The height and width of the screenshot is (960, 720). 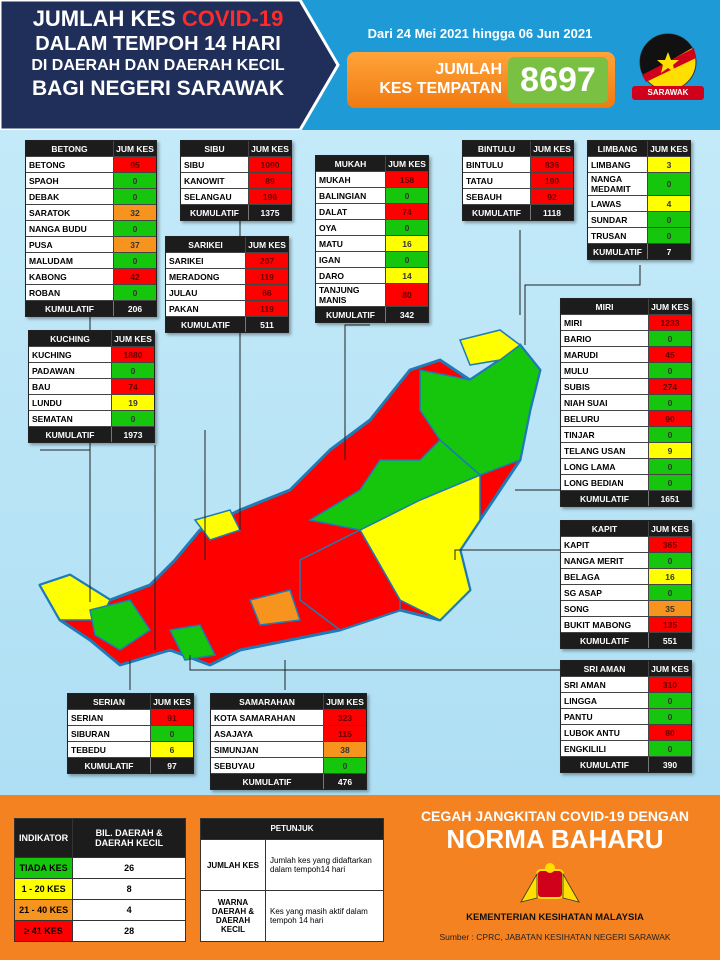 I want to click on table-row: MATU 16, so click(x=372, y=243).